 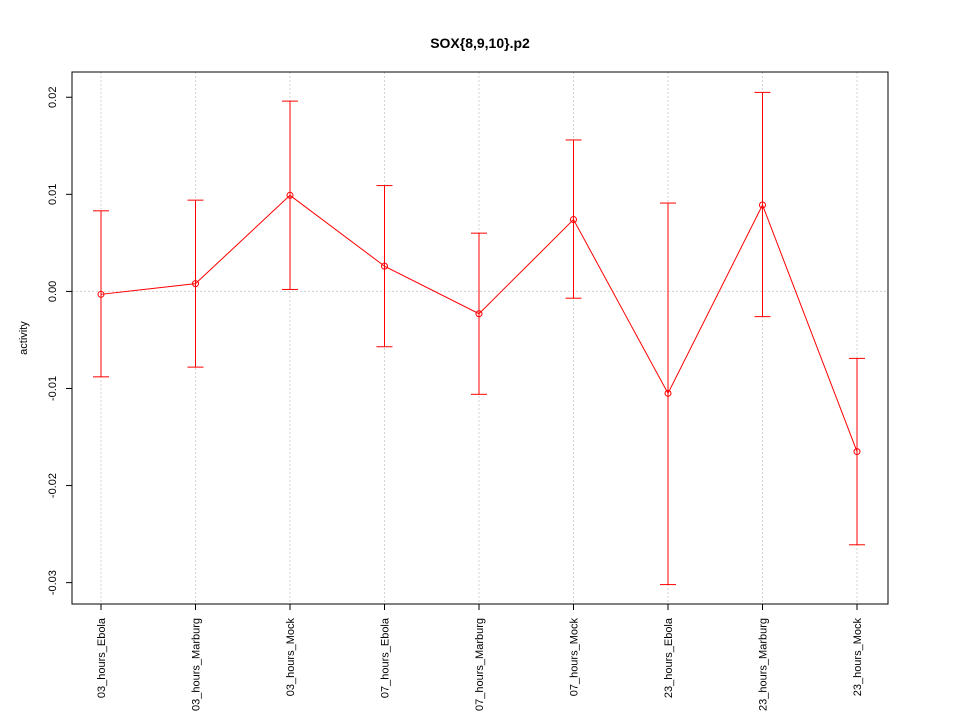 What do you see at coordinates (764, 664) in the screenshot?
I see `x-tick-label: 23_hours_Marburg` at bounding box center [764, 664].